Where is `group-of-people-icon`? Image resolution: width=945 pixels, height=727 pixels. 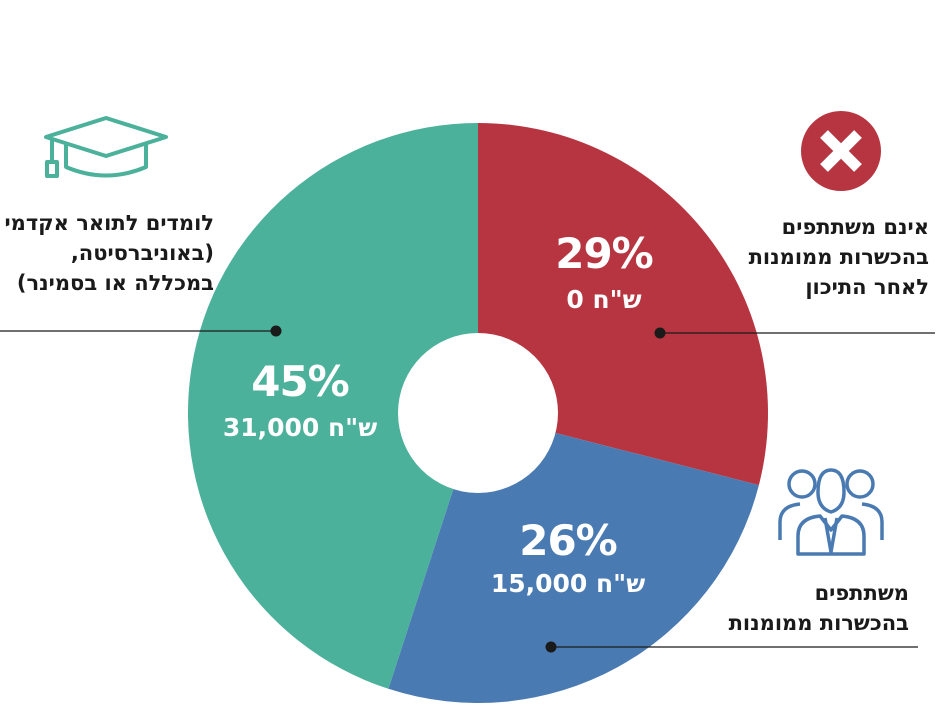
group-of-people-icon is located at coordinates (831, 512).